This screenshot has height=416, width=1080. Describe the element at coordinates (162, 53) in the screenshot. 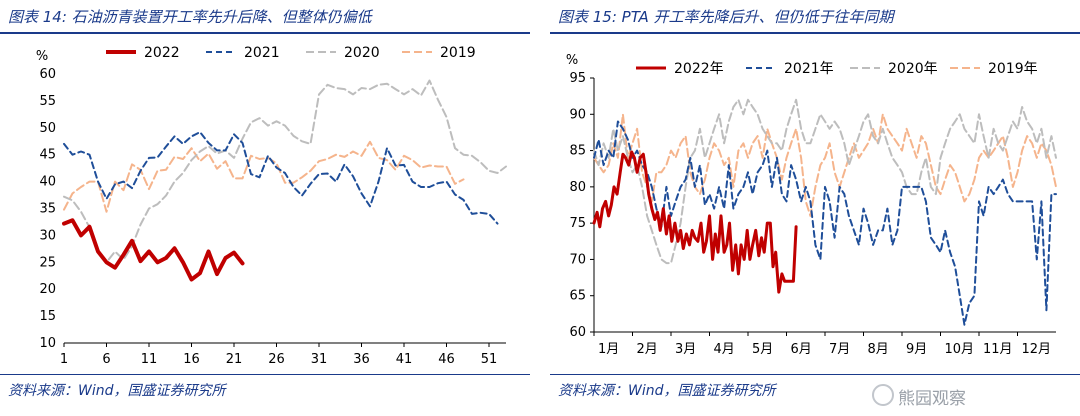

I see `legend-label-2022: 2022` at that location.